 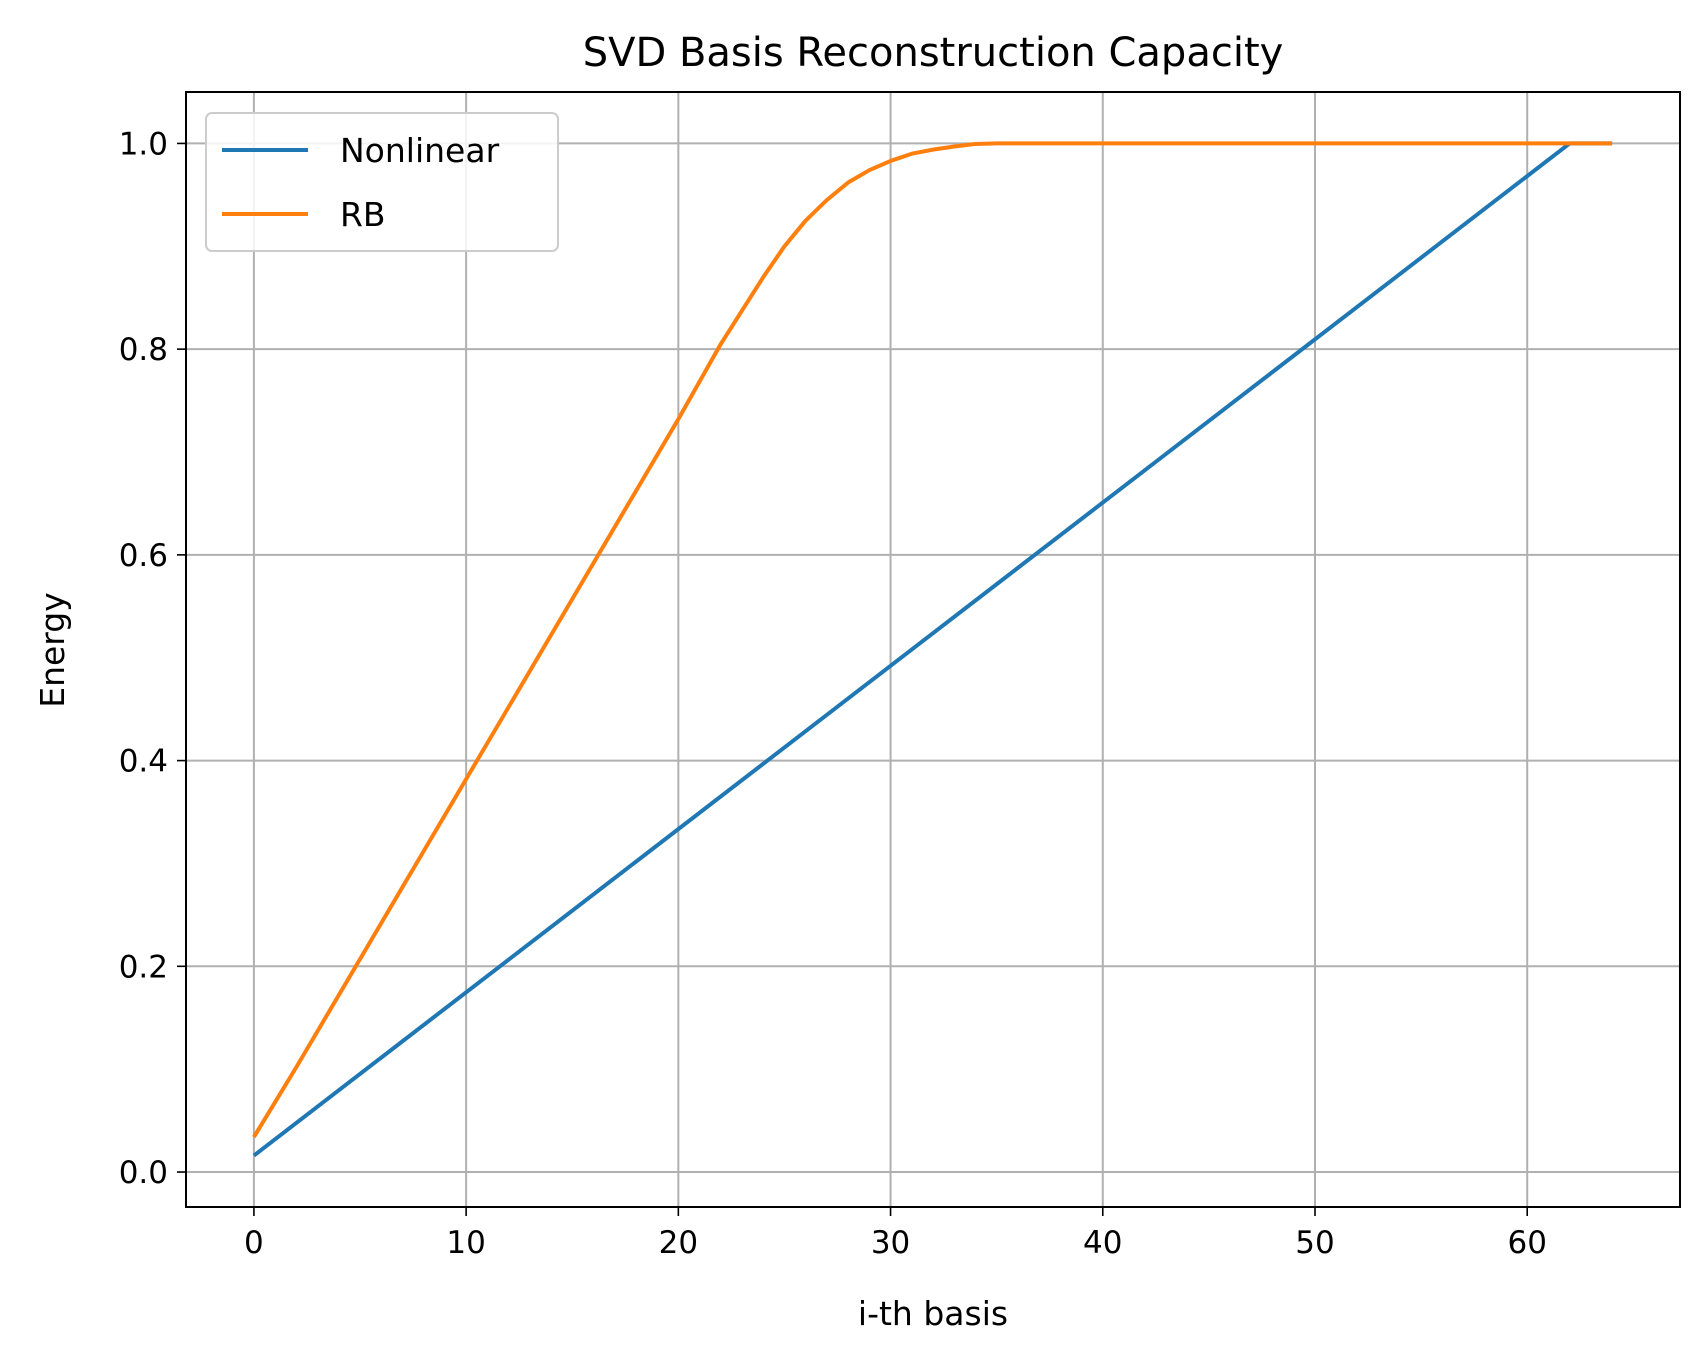 I want to click on legend-label-rb: RB, so click(x=363, y=214).